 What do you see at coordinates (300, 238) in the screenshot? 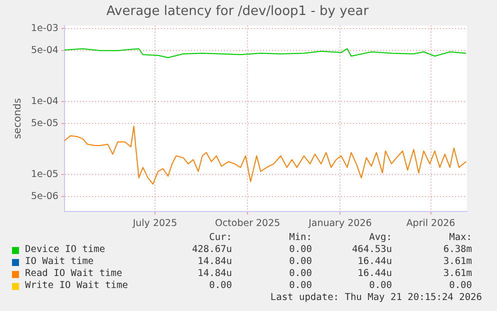
I see `text: Min:` at bounding box center [300, 238].